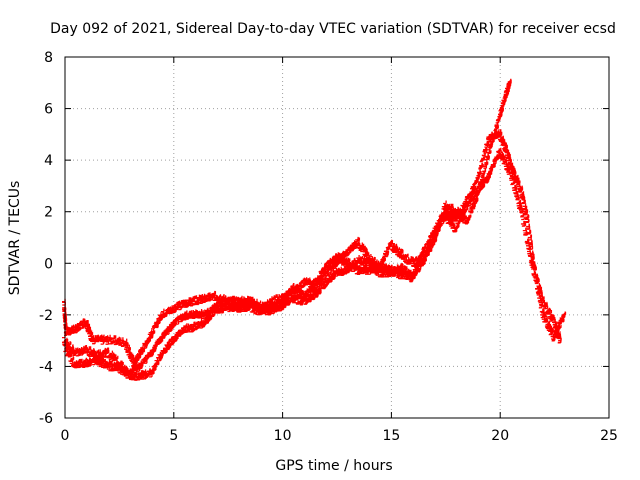 Image resolution: width=640 pixels, height=480 pixels. Describe the element at coordinates (15, 238) in the screenshot. I see `y-axis-label: SDTVAR / TECUs` at that location.